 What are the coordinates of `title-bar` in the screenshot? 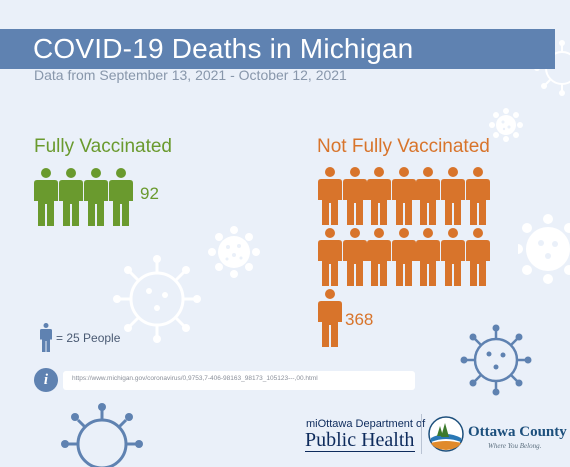 It's located at (277, 49).